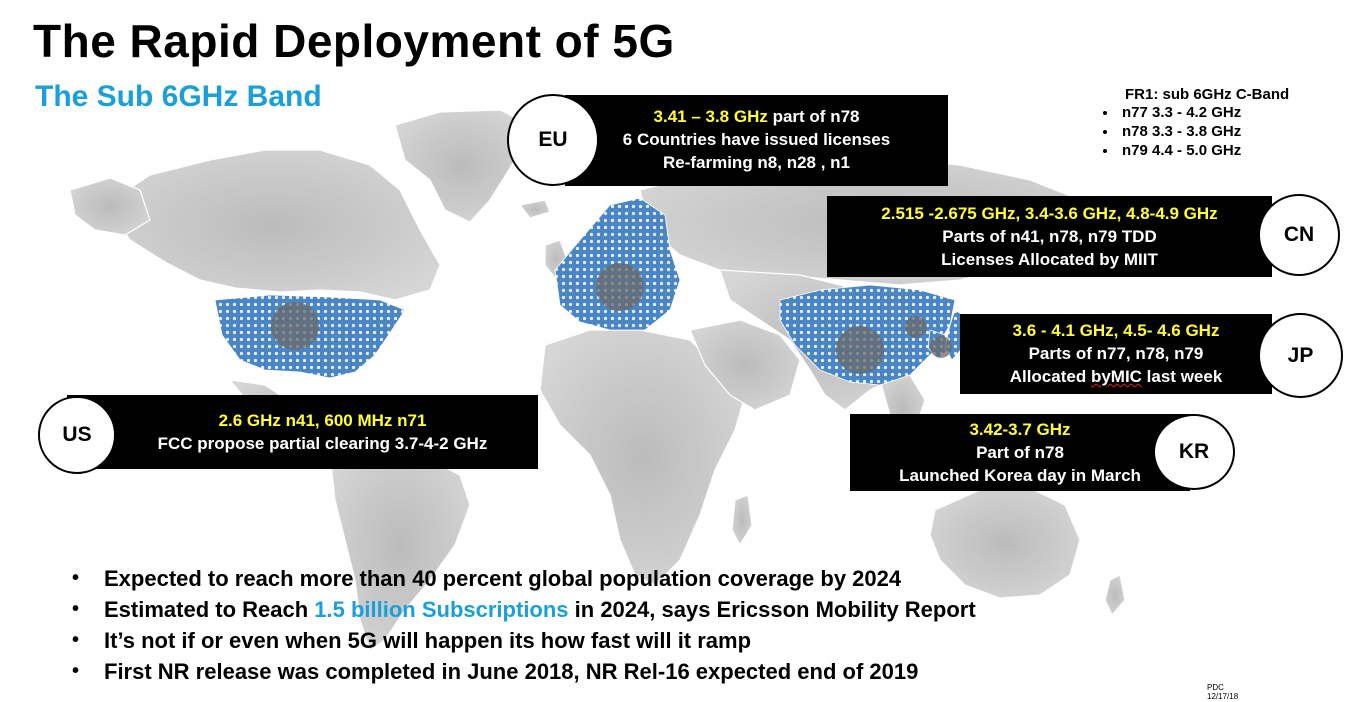 The height and width of the screenshot is (702, 1352). I want to click on cn-line2: Parts of n41, n78, n79 TDD, so click(1049, 236).